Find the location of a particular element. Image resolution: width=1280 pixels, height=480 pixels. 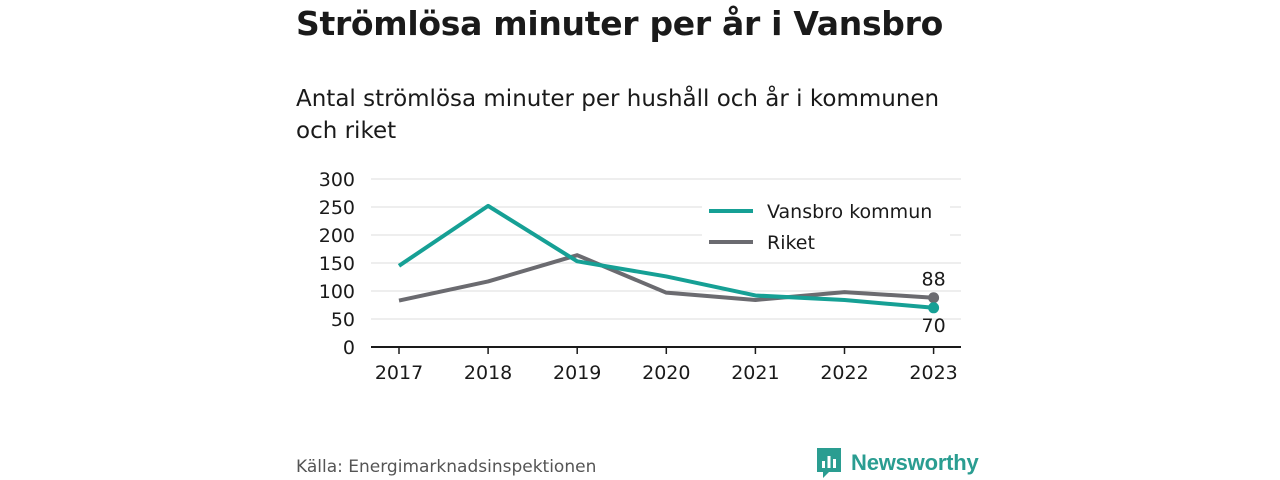

series-end-point-vansbro is located at coordinates (934, 308).